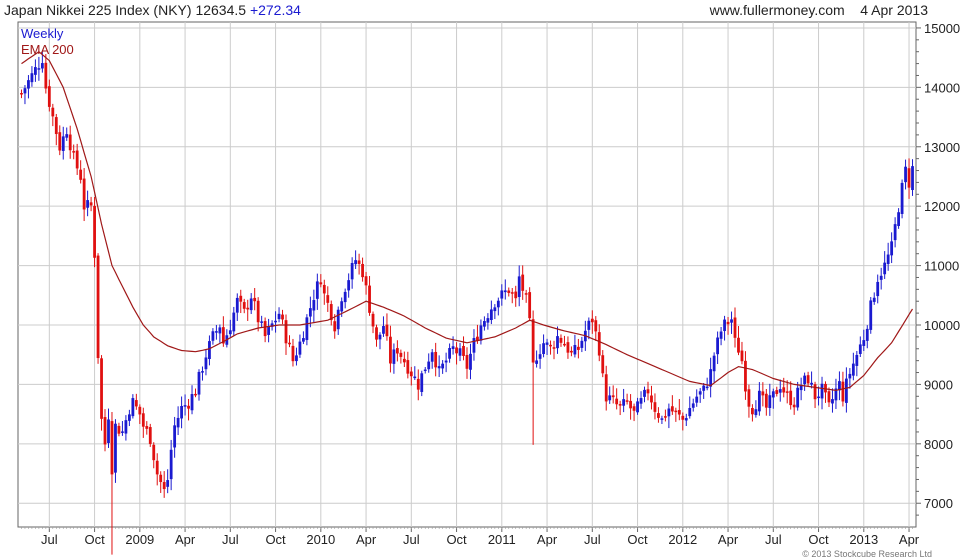 The height and width of the screenshot is (560, 980). What do you see at coordinates (942, 28) in the screenshot?
I see `y-tick-label: 15000` at bounding box center [942, 28].